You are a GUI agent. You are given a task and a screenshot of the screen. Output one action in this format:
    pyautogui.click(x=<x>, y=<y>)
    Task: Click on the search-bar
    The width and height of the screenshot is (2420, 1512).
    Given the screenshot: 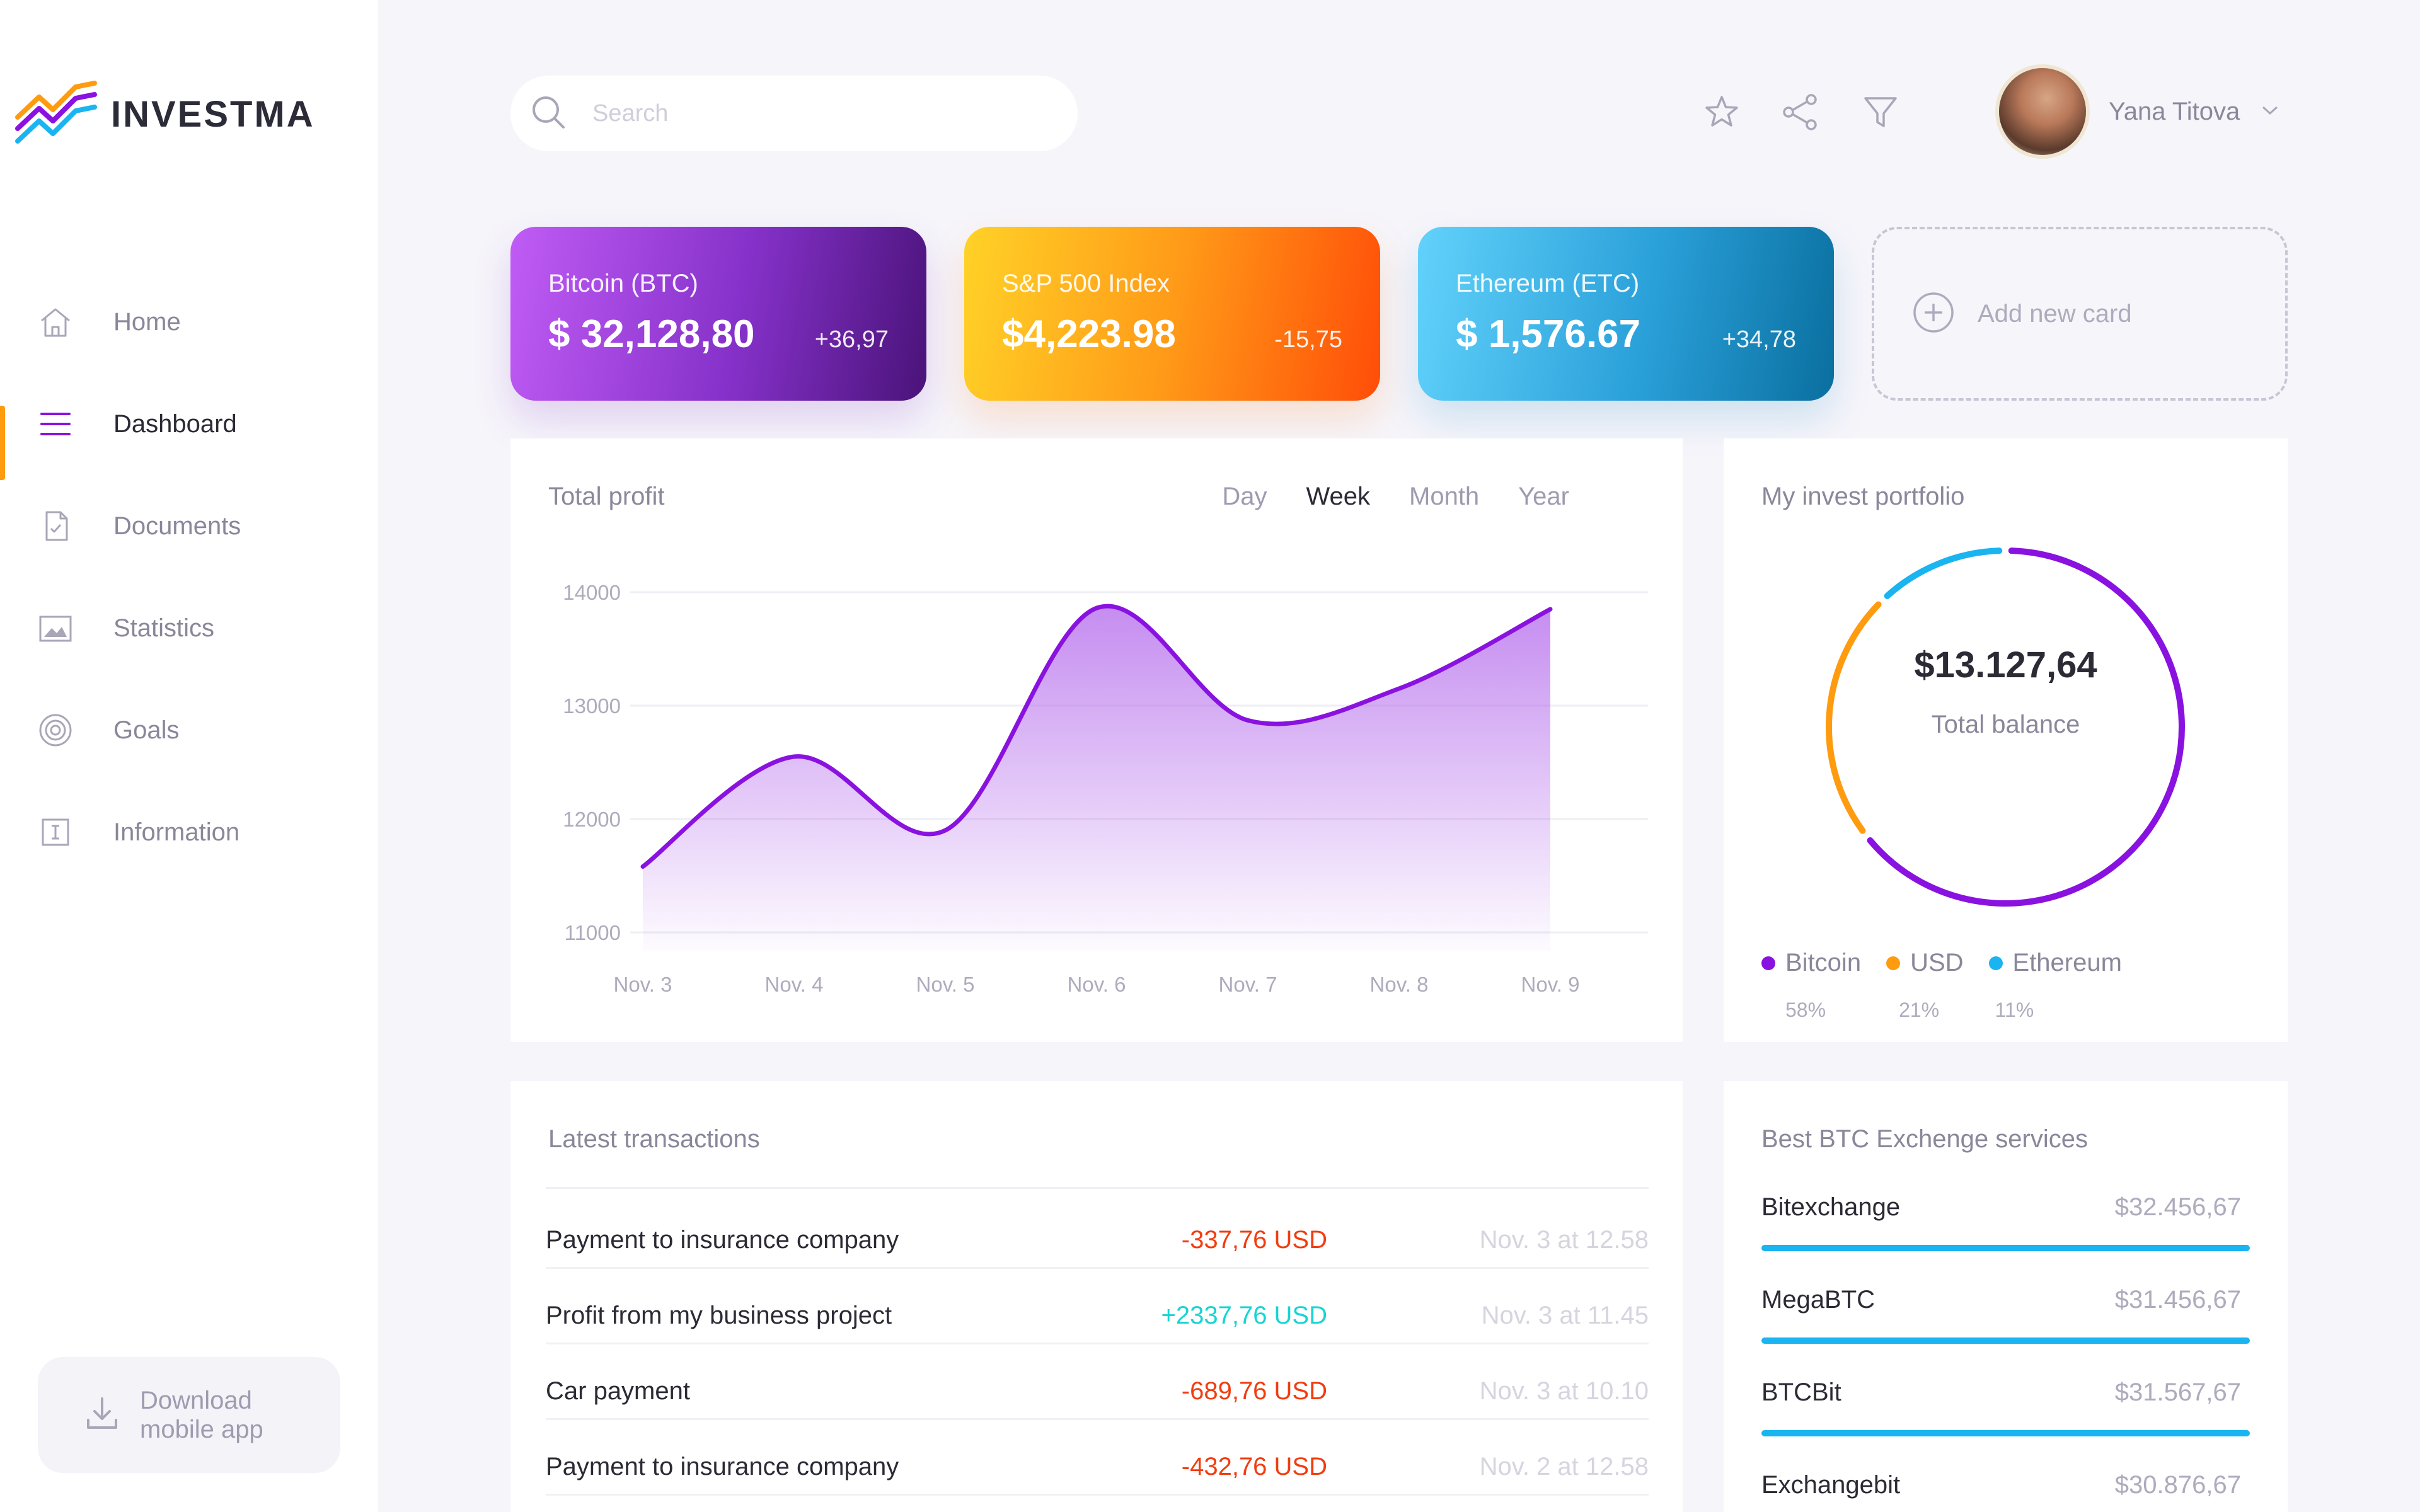 What is the action you would take?
    pyautogui.click(x=794, y=113)
    